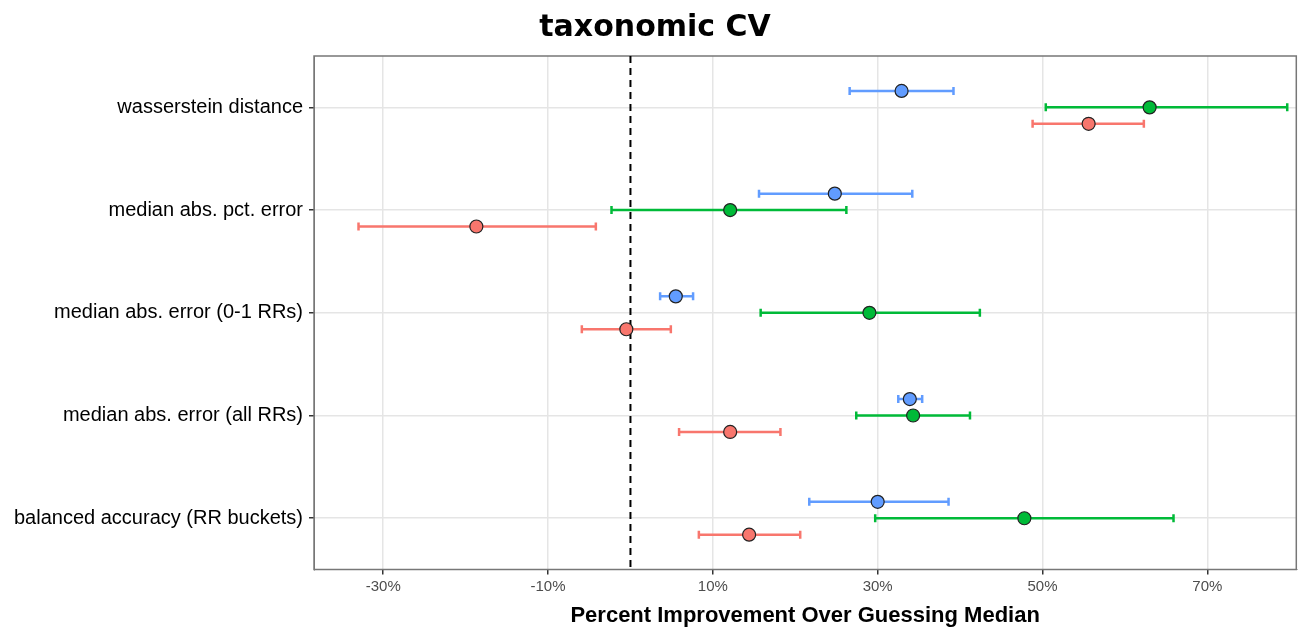 The height and width of the screenshot is (637, 1304). Describe the element at coordinates (1207, 585) in the screenshot. I see `x-tick-label: 70%` at that location.